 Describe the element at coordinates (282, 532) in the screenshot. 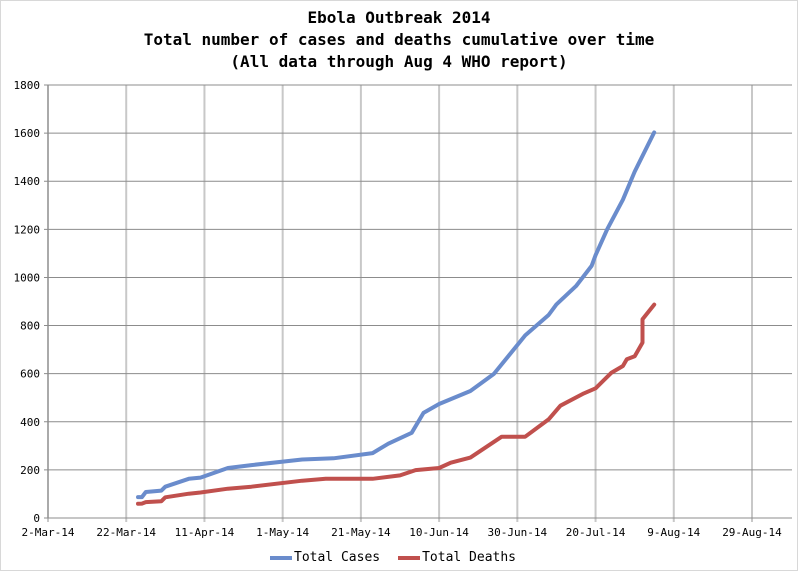

I see `x-tick-label: 1-May-14` at that location.